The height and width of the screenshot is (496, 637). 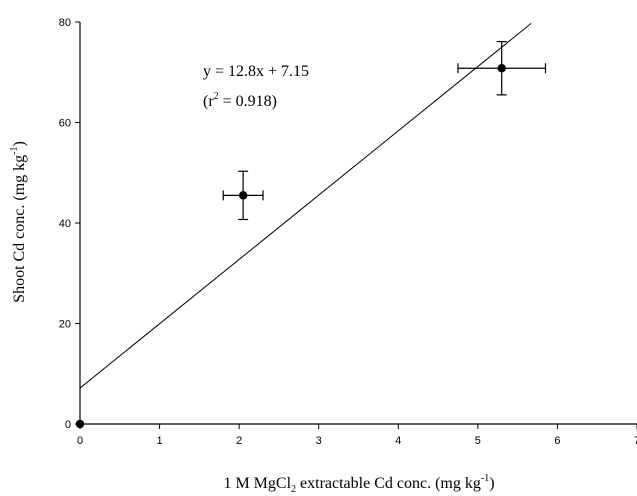 I want to click on y-tick-label: 80, so click(x=65, y=23).